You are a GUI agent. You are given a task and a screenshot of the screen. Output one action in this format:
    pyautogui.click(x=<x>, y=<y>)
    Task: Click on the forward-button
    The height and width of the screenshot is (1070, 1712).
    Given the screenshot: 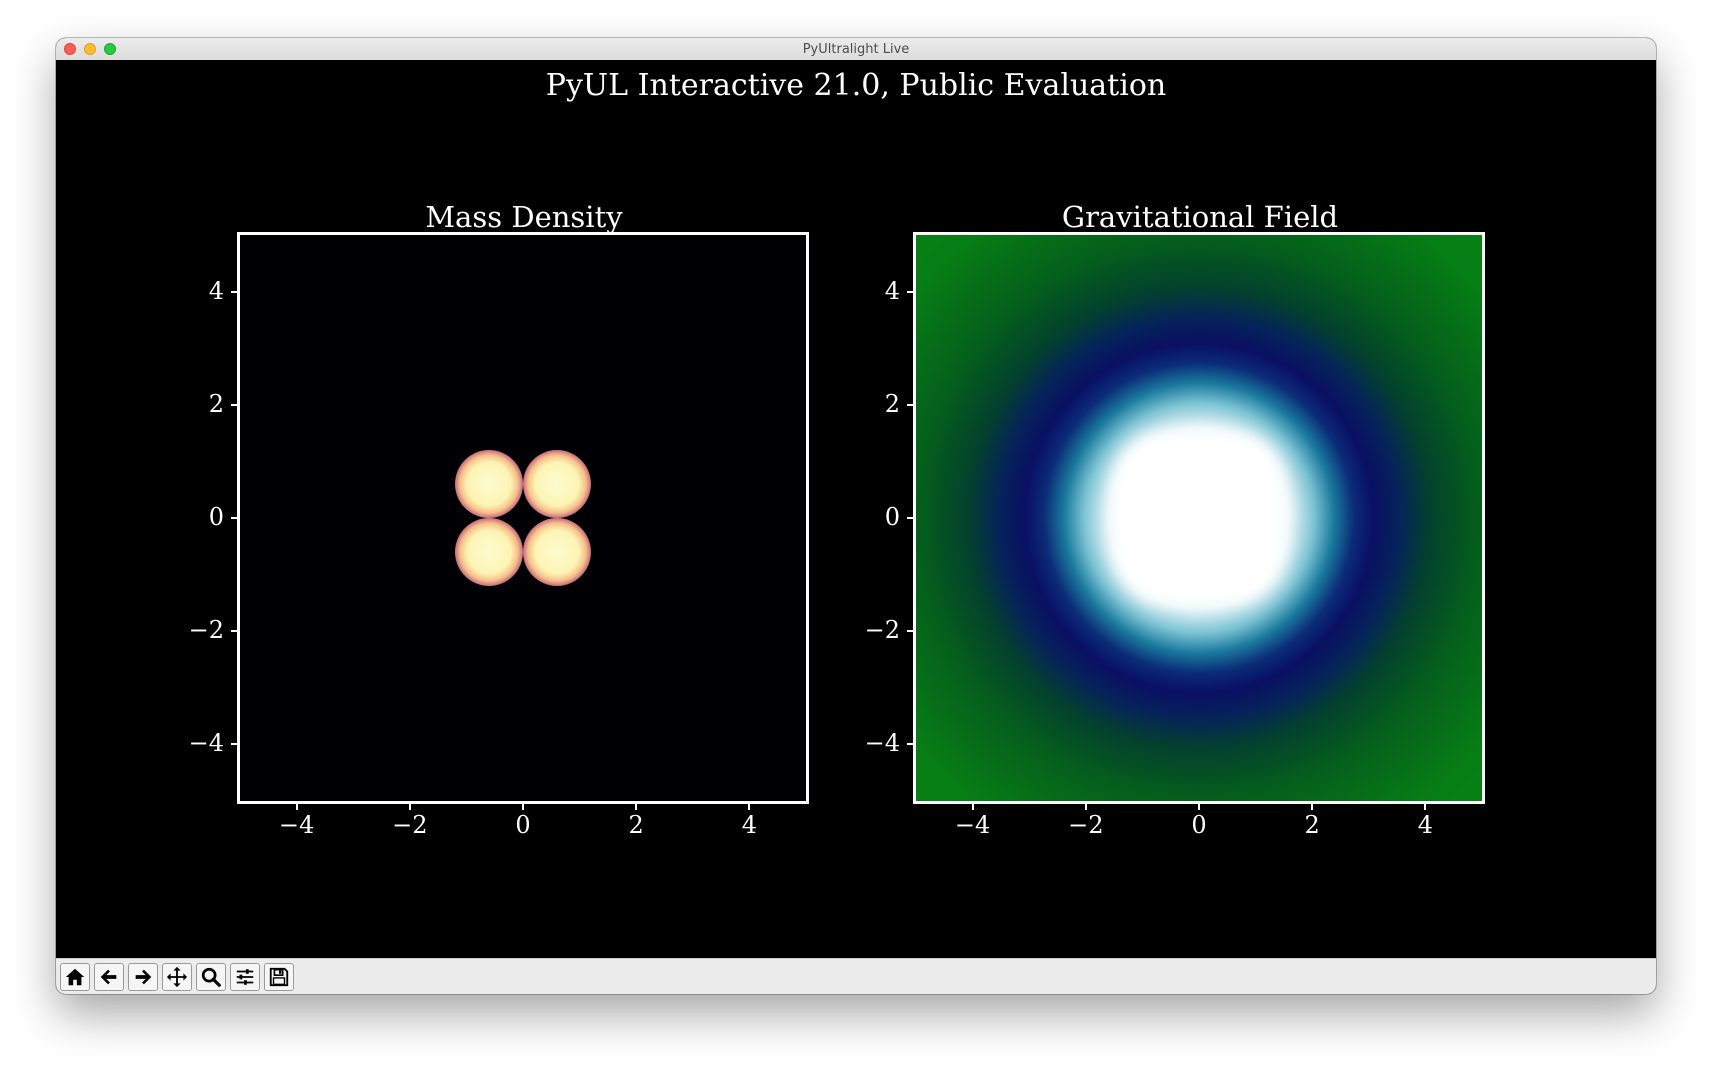 What is the action you would take?
    pyautogui.click(x=143, y=977)
    